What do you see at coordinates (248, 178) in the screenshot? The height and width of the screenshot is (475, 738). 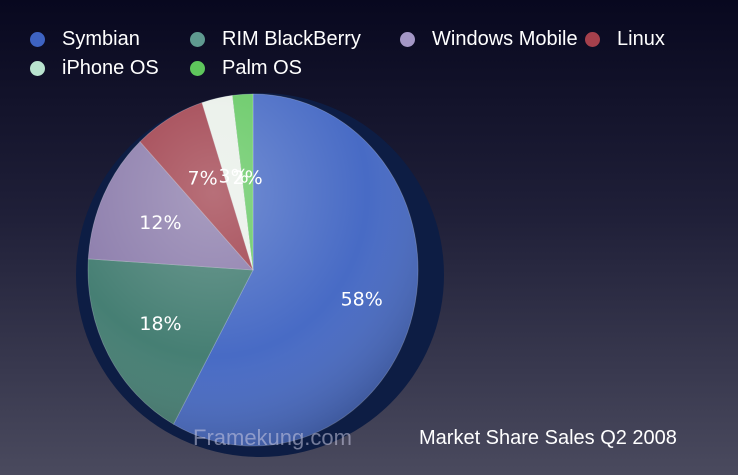 I see `data-label: 2%` at bounding box center [248, 178].